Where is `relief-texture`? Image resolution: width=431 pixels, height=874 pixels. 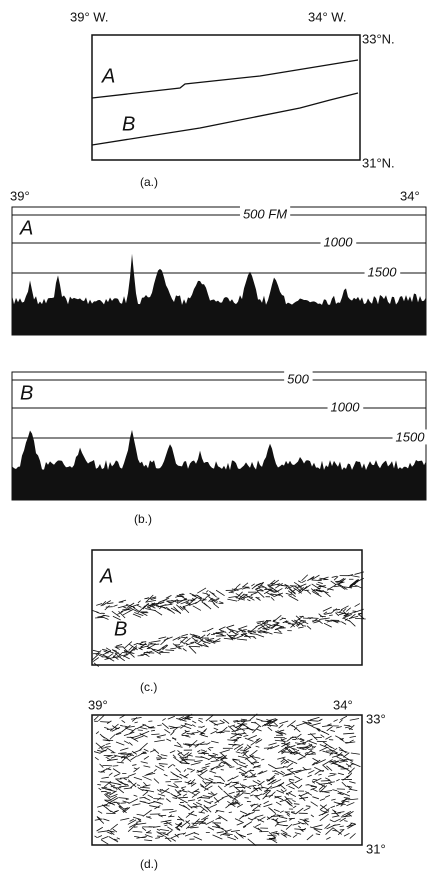
relief-texture is located at coordinates (227, 780).